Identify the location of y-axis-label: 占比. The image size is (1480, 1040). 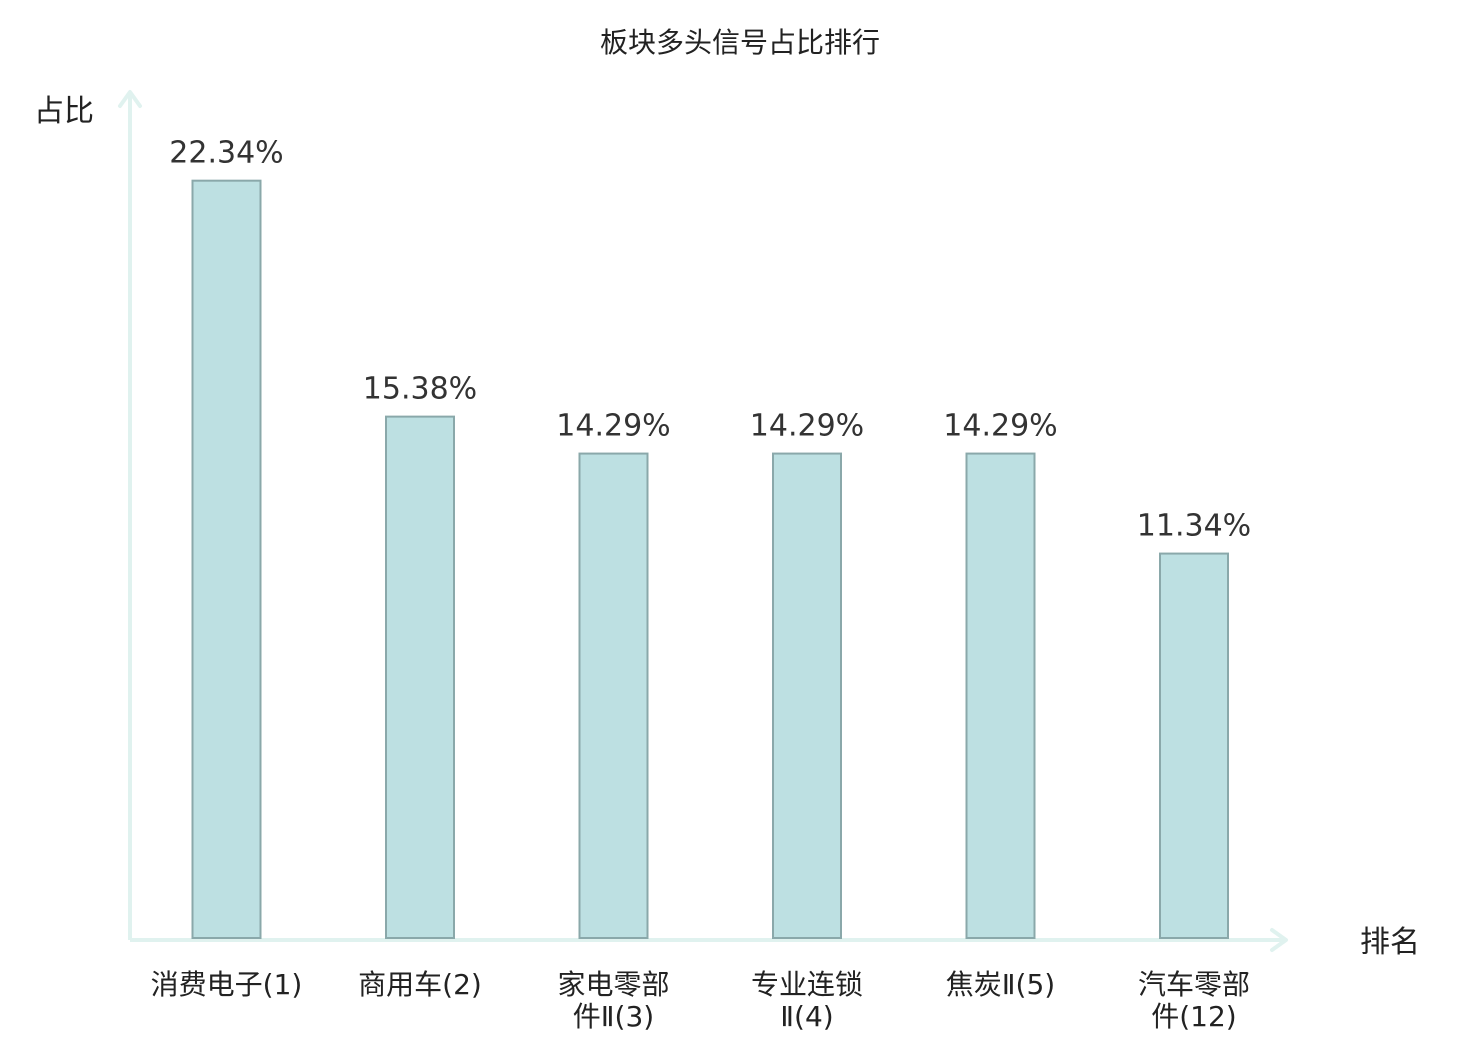
(64, 111).